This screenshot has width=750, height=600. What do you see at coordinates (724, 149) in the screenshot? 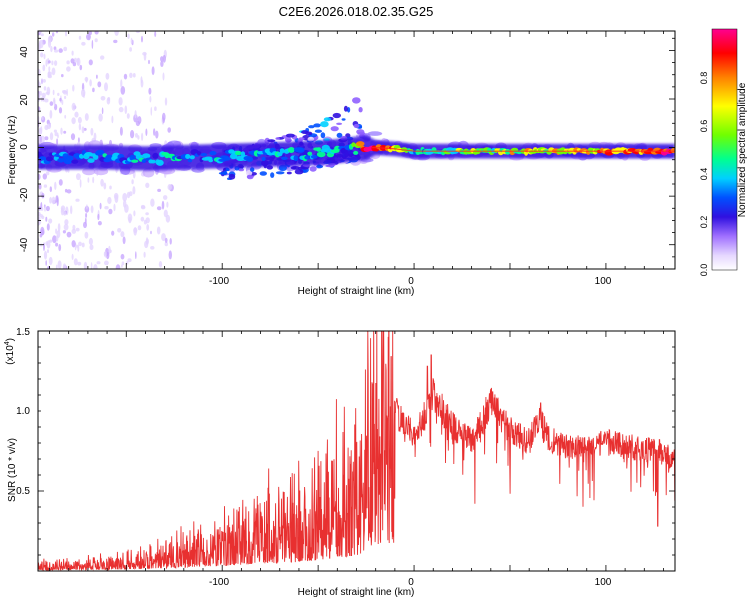
I see `colorbar-gradient` at bounding box center [724, 149].